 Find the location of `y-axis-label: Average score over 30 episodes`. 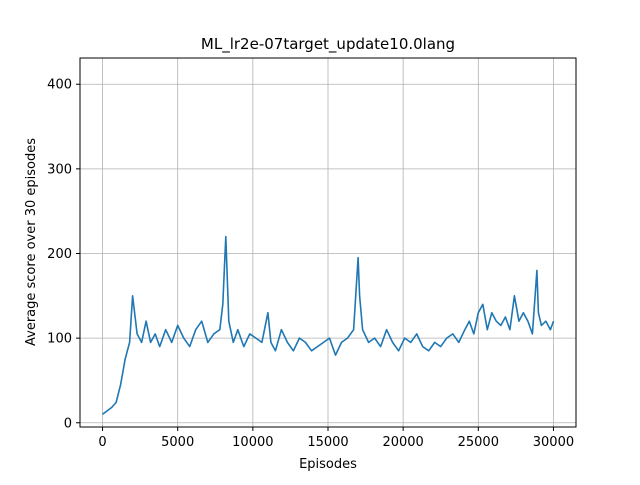

y-axis-label: Average score over 30 episodes is located at coordinates (31, 242).